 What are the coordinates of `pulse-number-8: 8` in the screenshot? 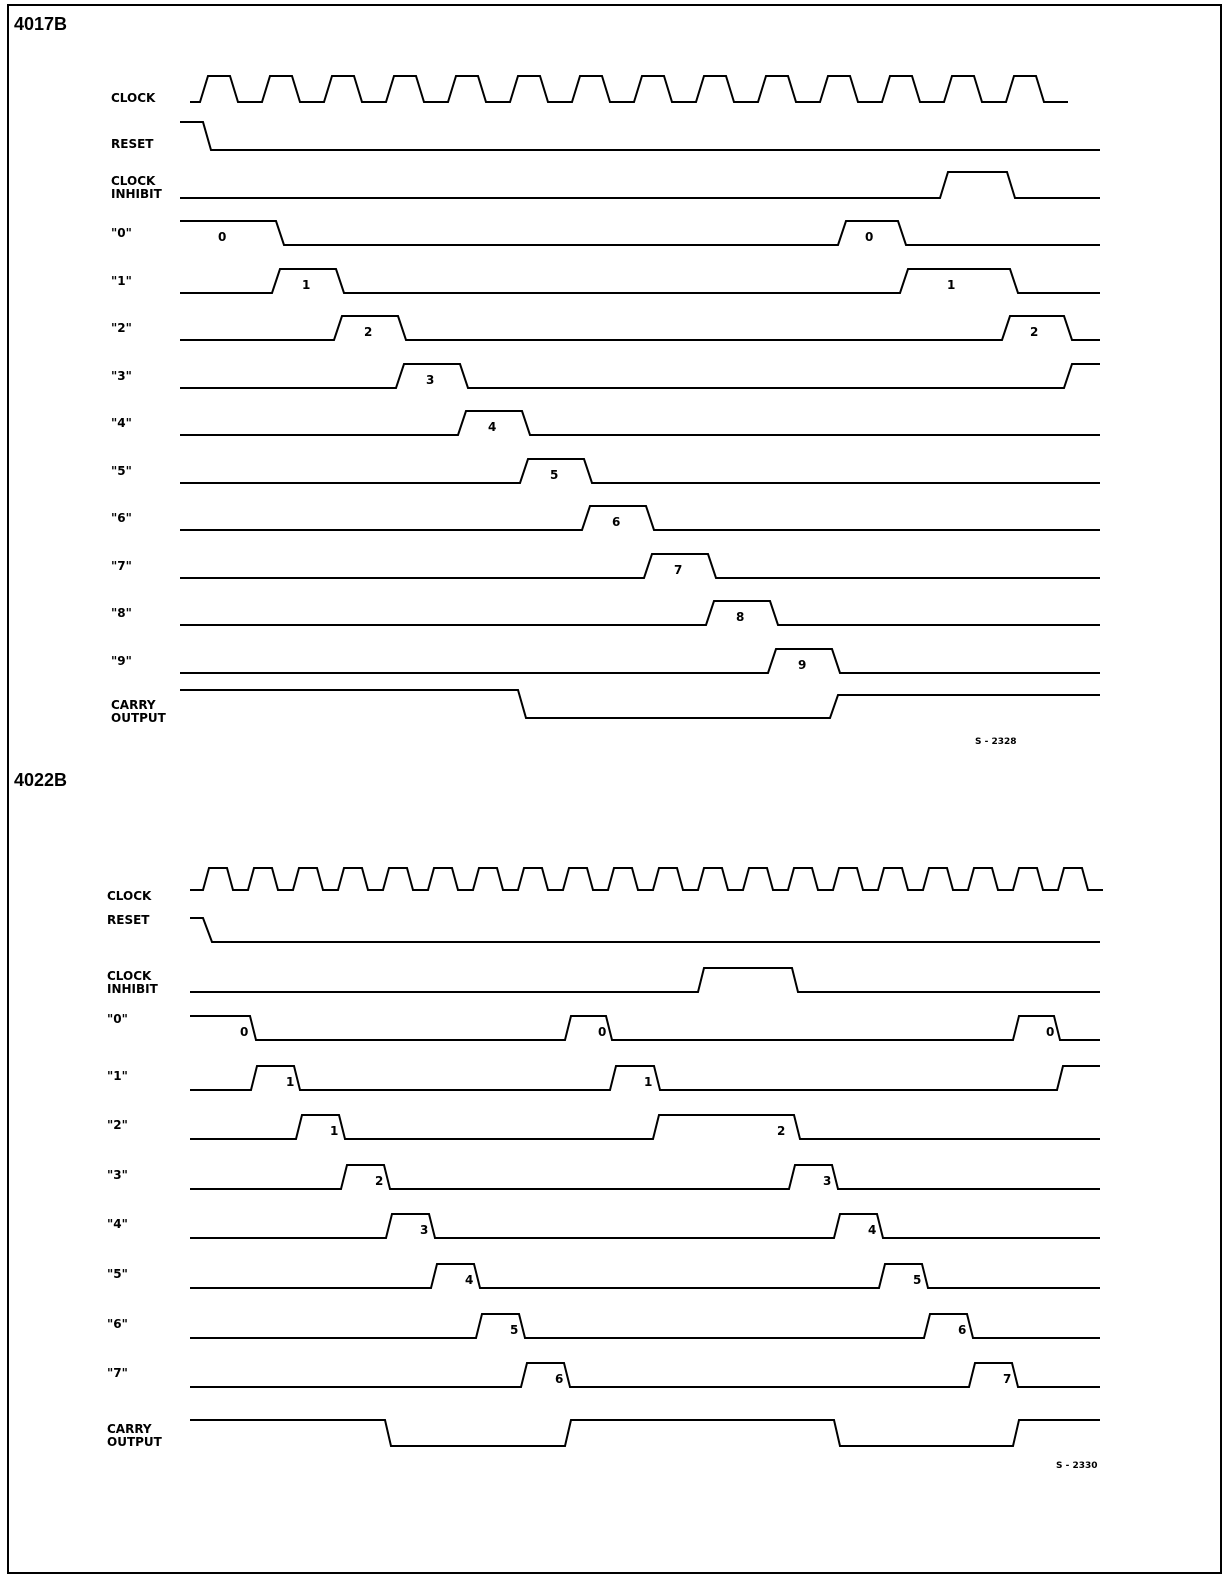 It's located at (740, 617).